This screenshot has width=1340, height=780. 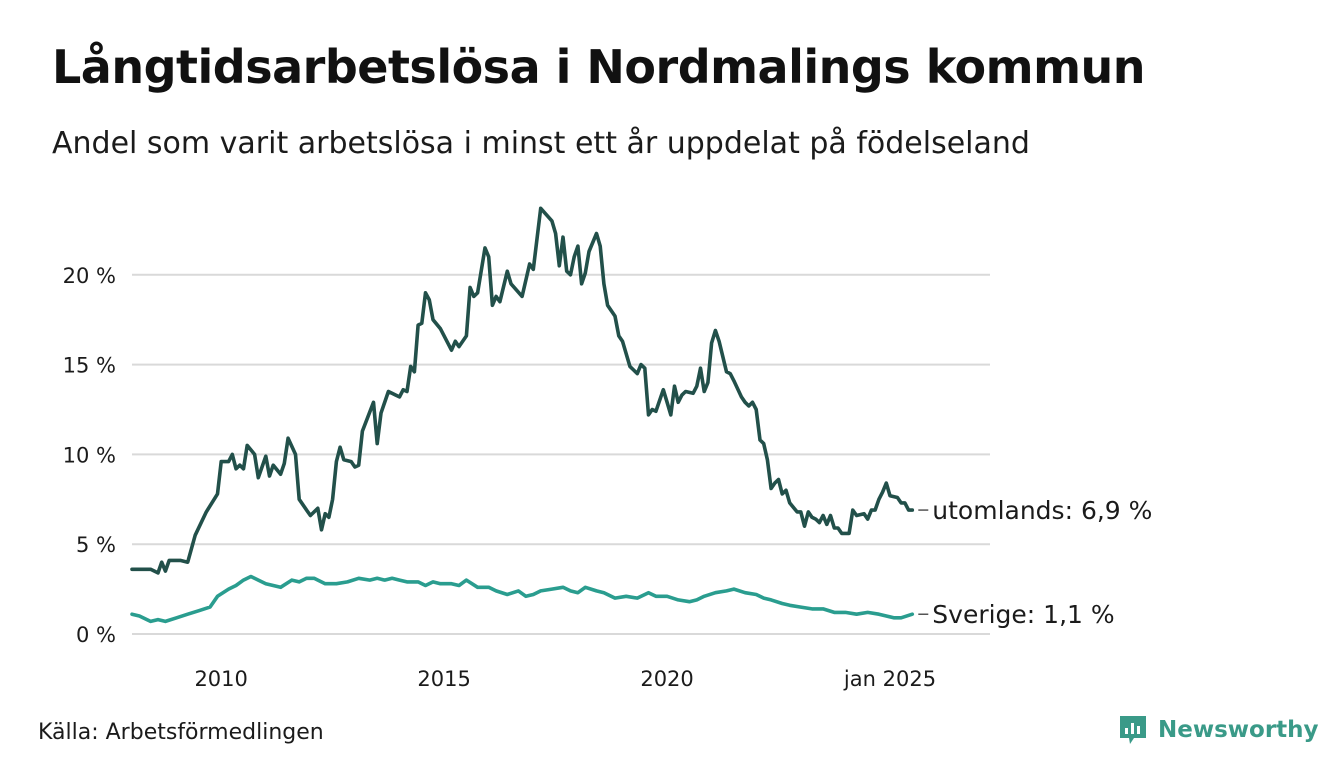 What do you see at coordinates (889, 679) in the screenshot?
I see `x-tick-label: jan 2025` at bounding box center [889, 679].